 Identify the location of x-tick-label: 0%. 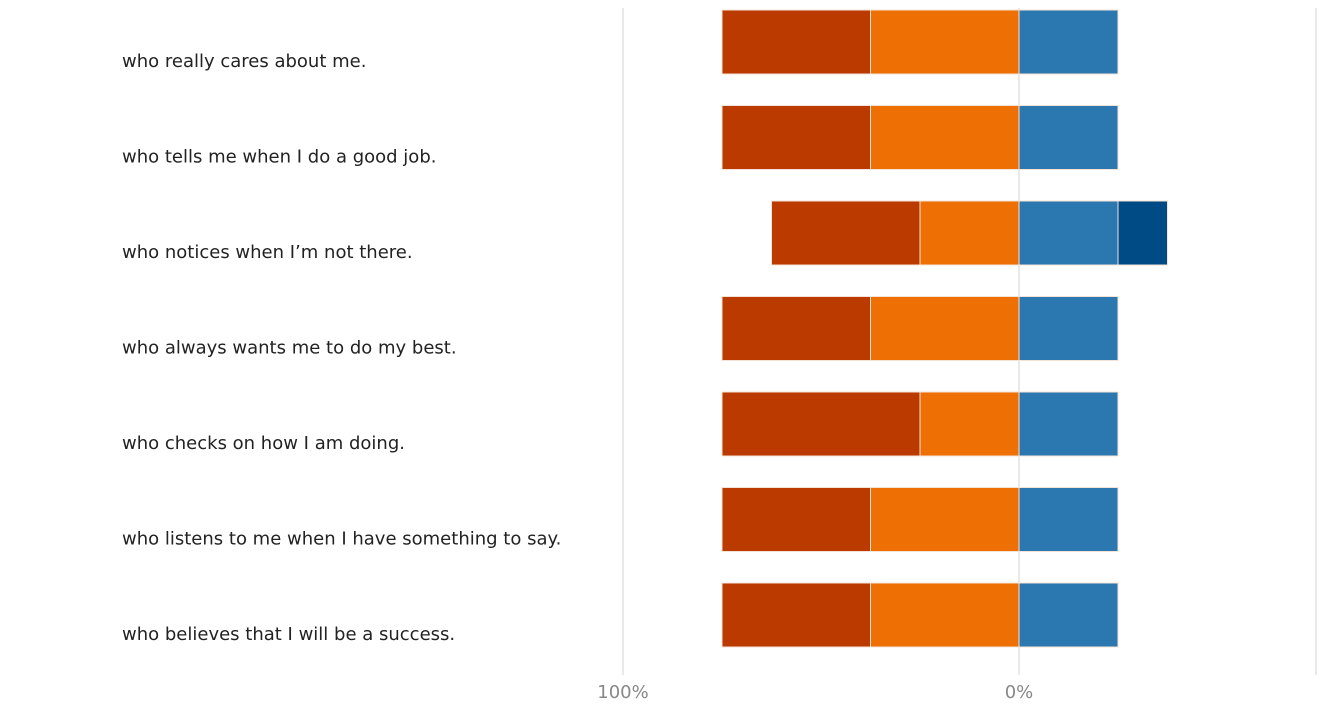
(1019, 692).